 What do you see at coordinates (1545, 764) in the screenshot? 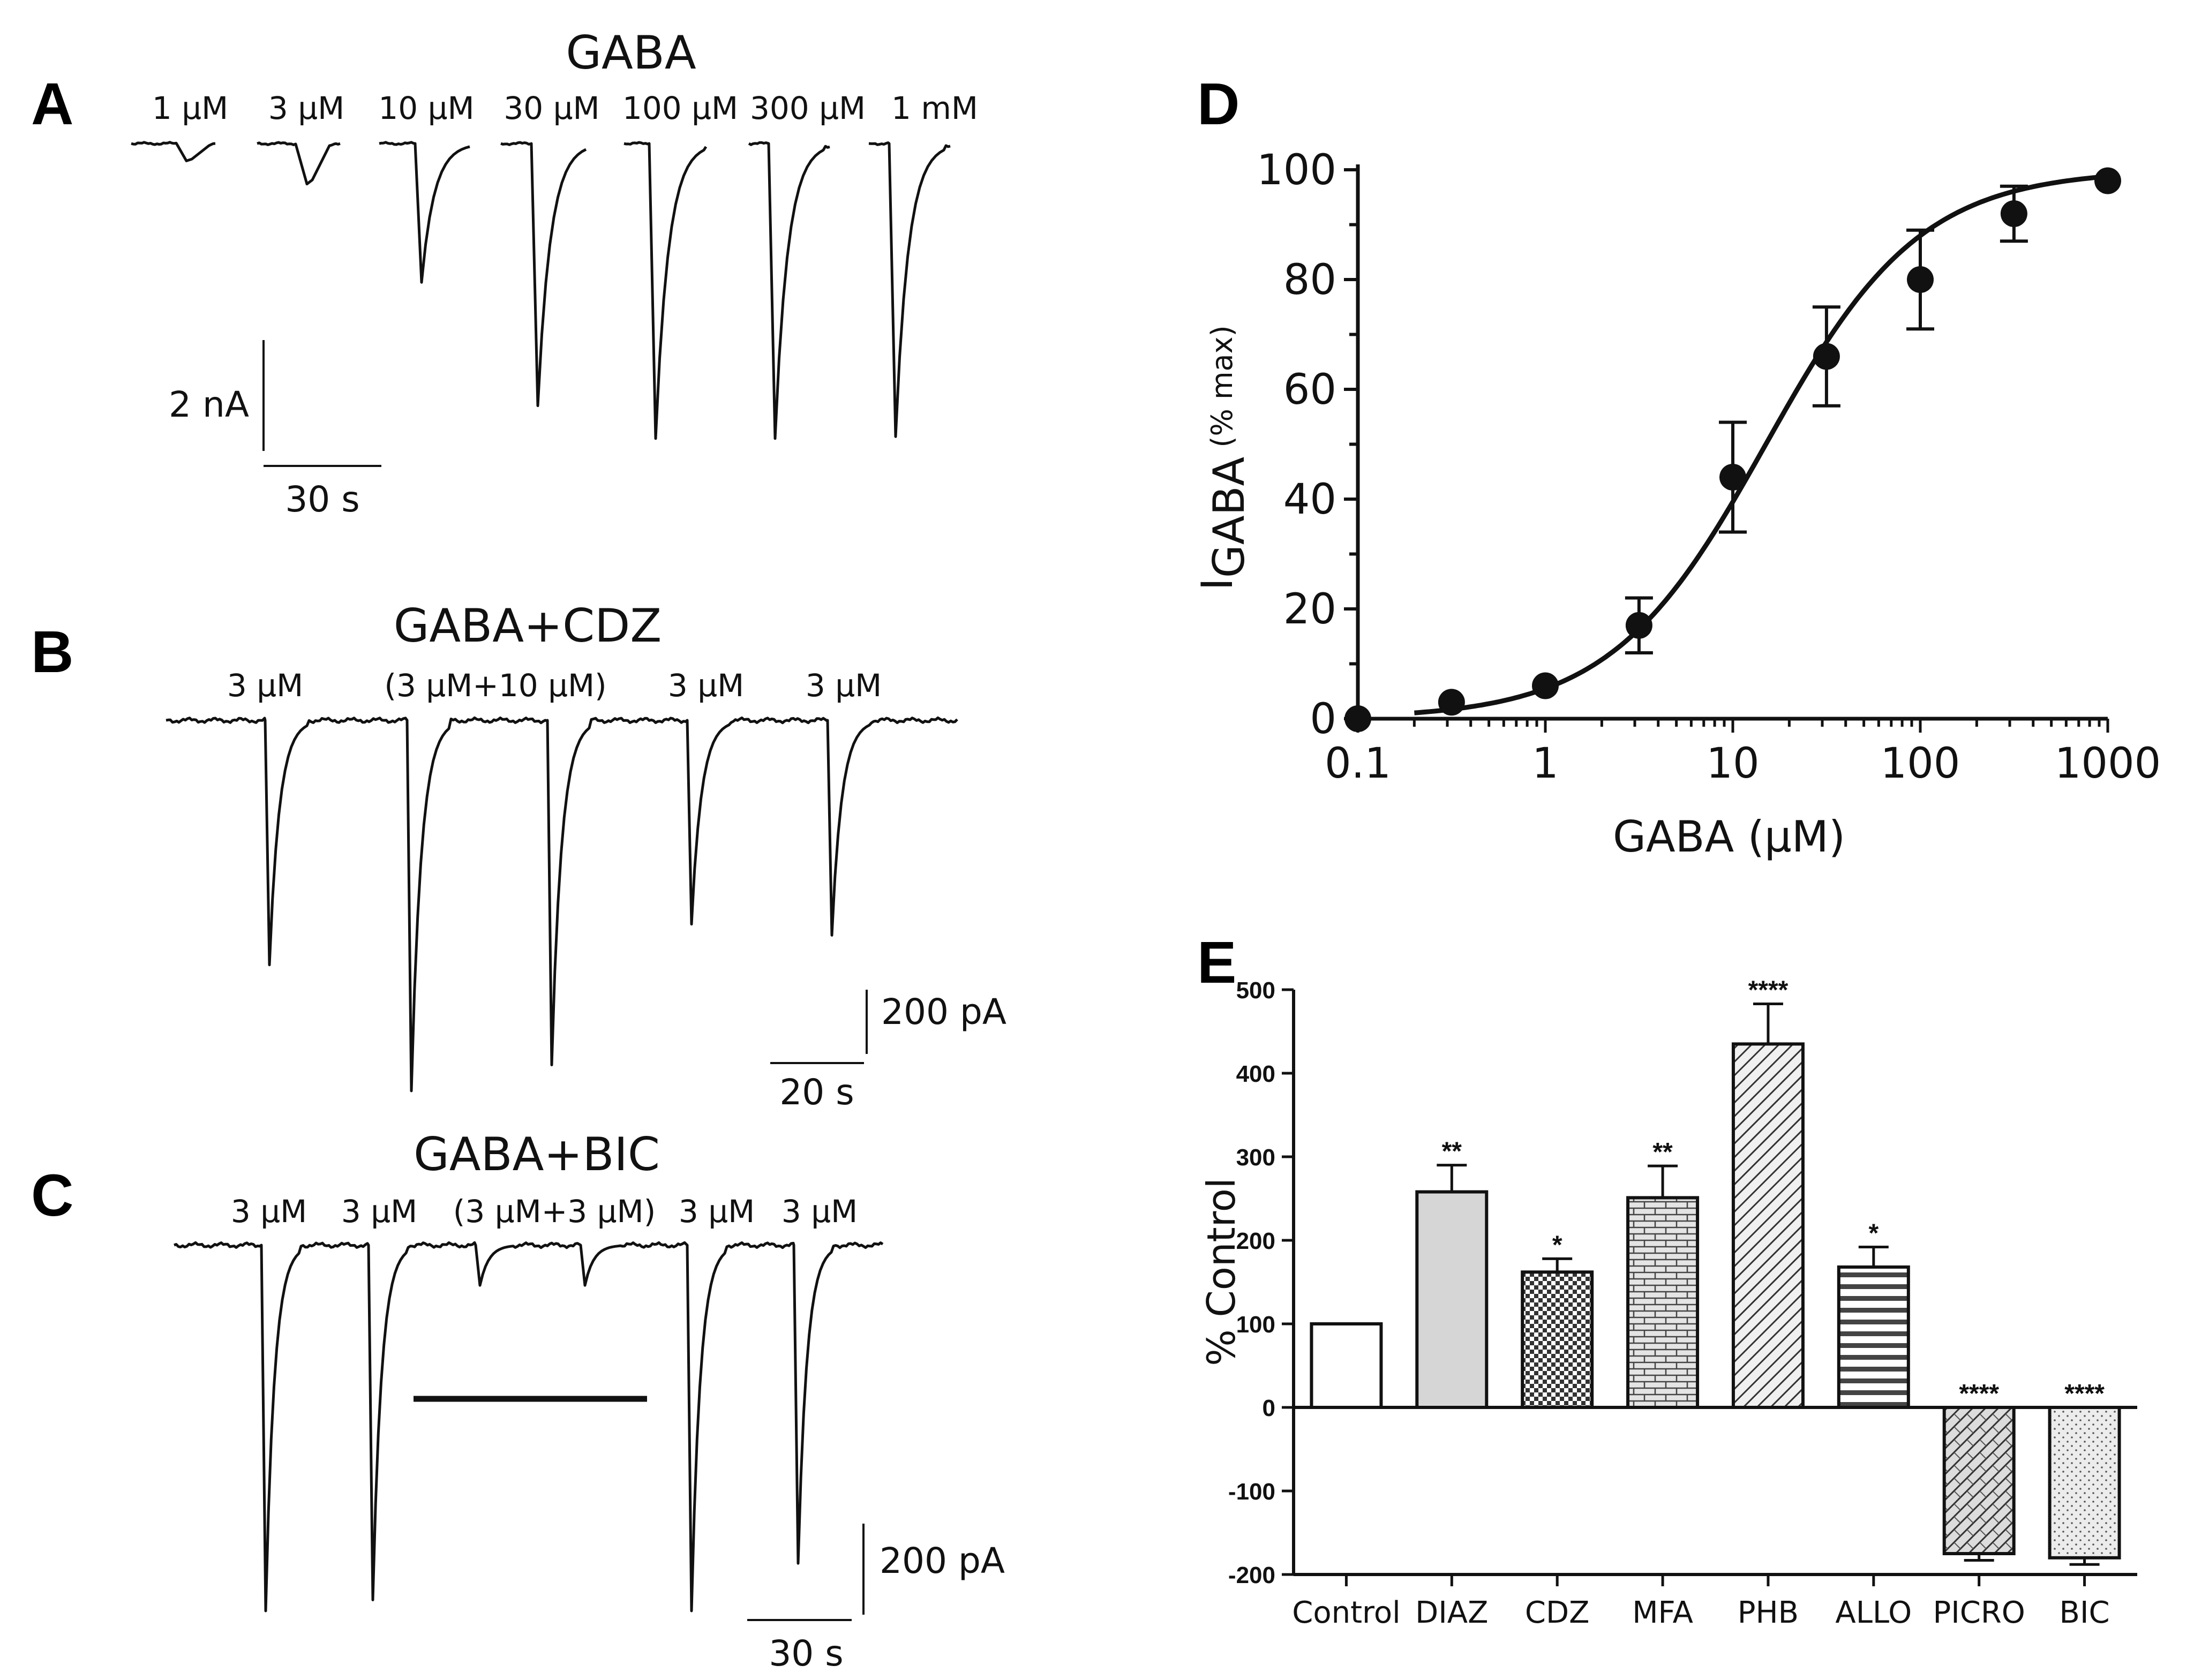
I see `panel-d-x-tick-label: 1` at bounding box center [1545, 764].